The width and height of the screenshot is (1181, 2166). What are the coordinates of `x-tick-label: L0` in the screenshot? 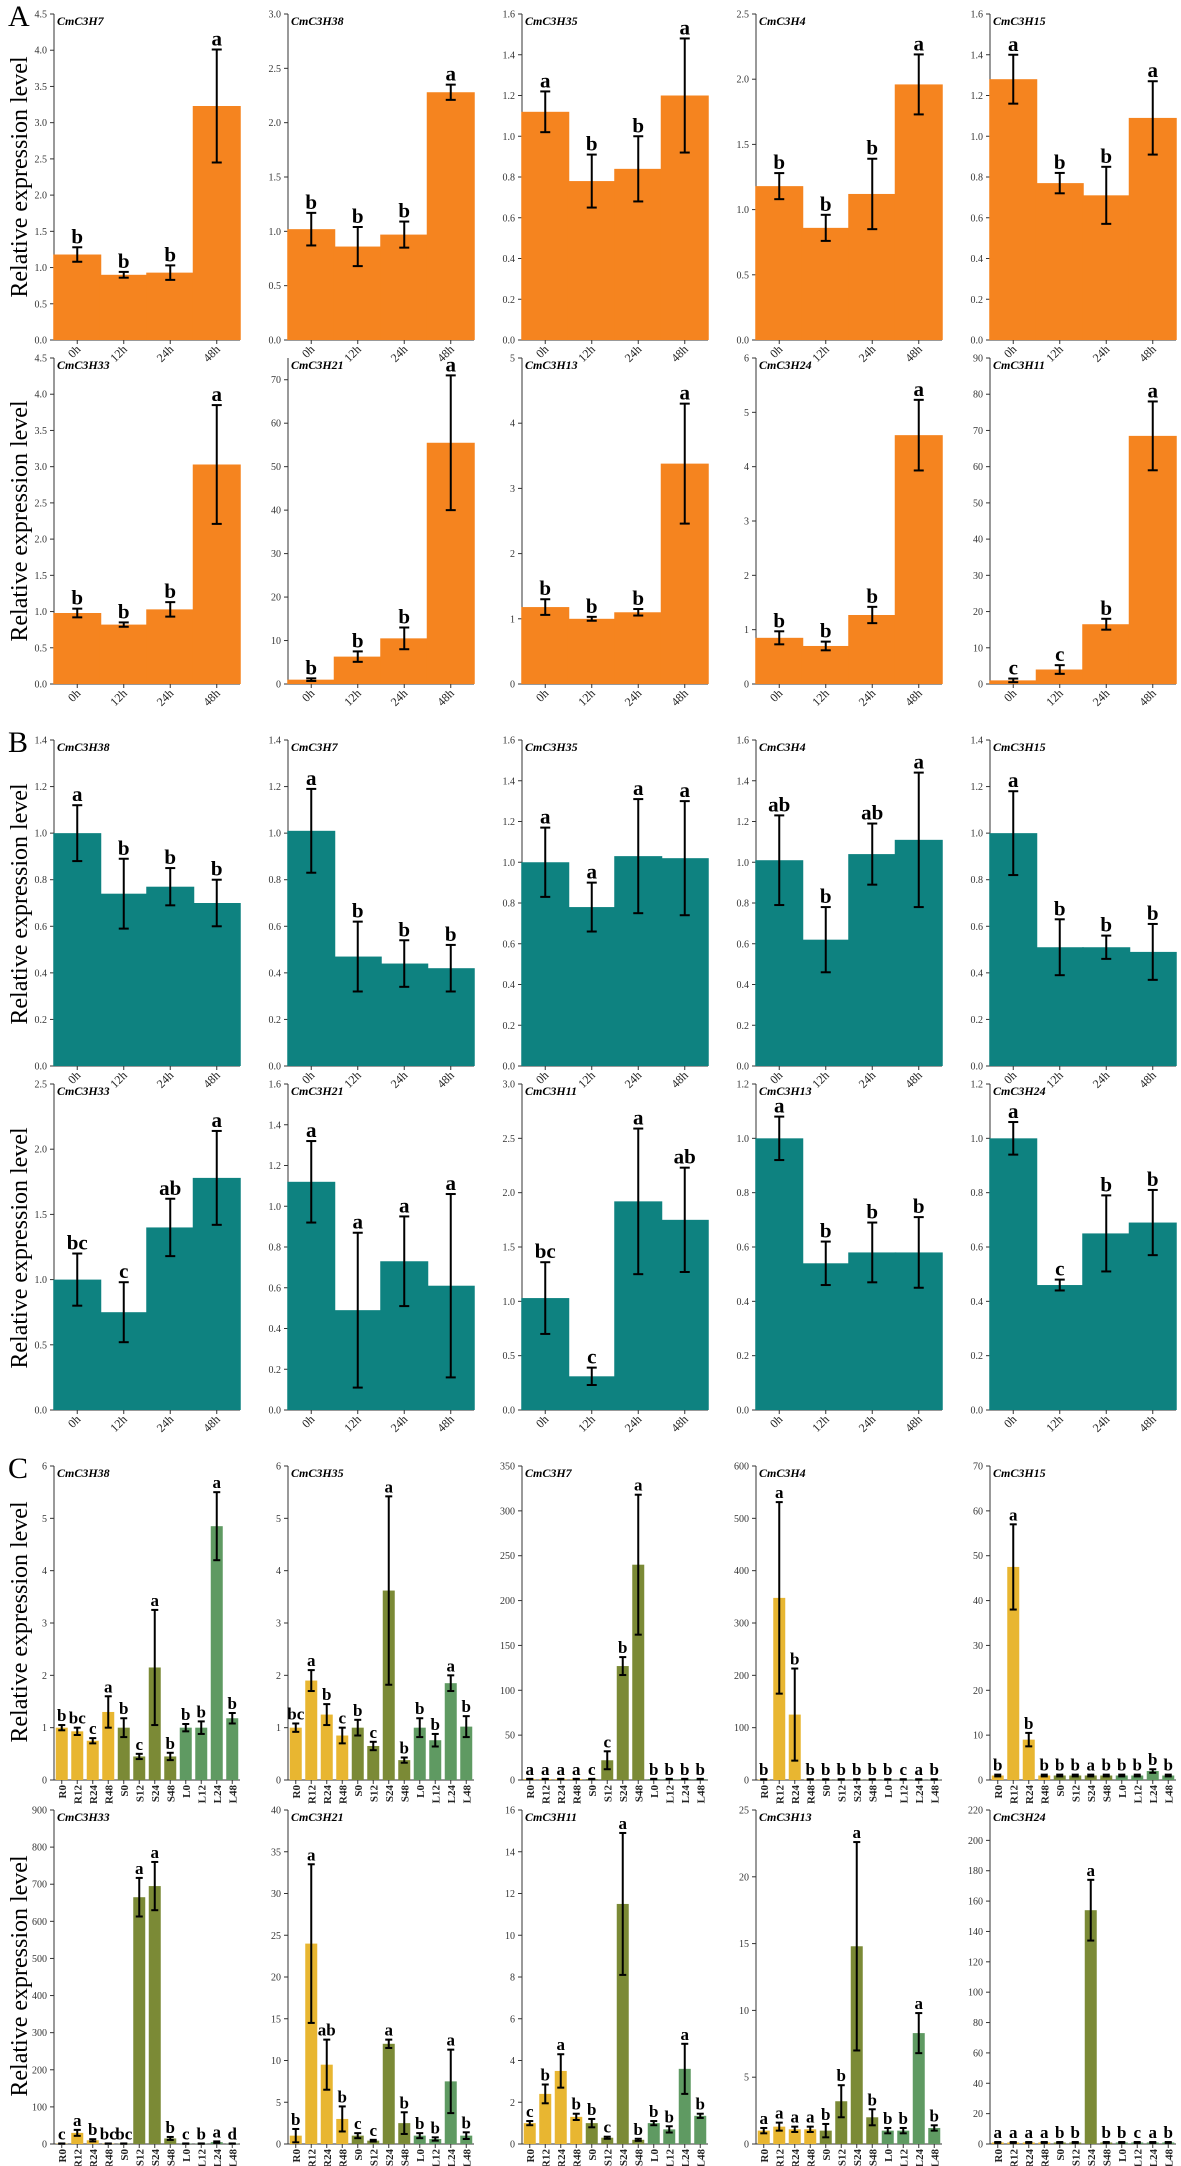 It's located at (187, 2155).